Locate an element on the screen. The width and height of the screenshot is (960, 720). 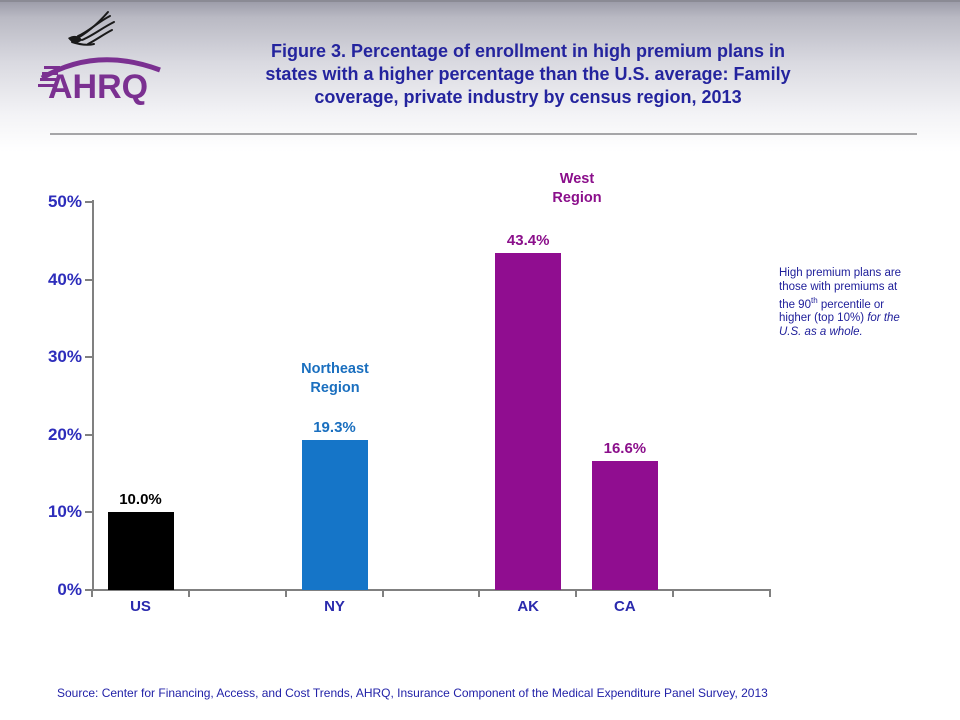
x-axis-label-US: US is located at coordinates (140, 606).